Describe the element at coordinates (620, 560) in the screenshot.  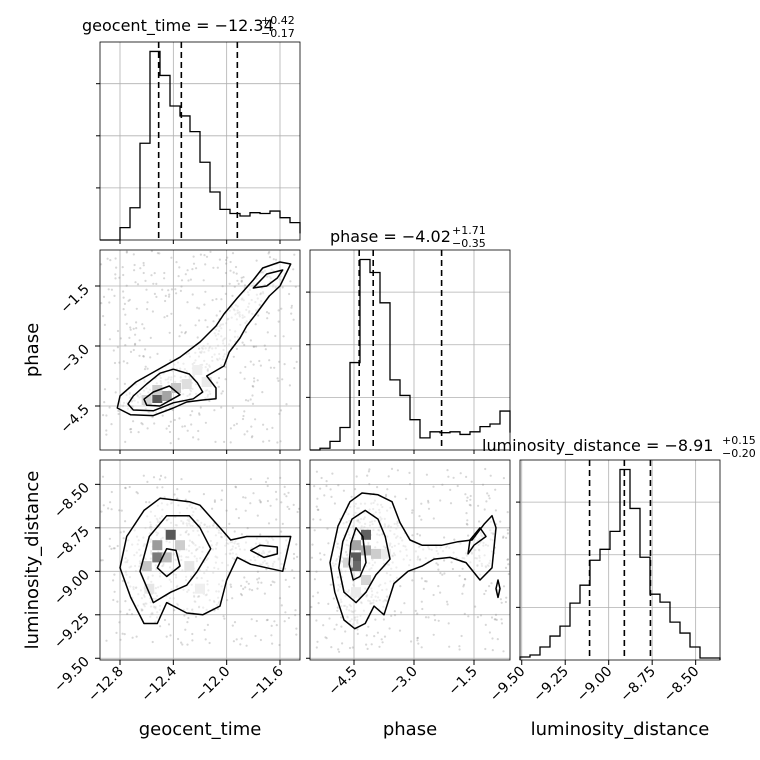
I see `quantile-lines` at that location.